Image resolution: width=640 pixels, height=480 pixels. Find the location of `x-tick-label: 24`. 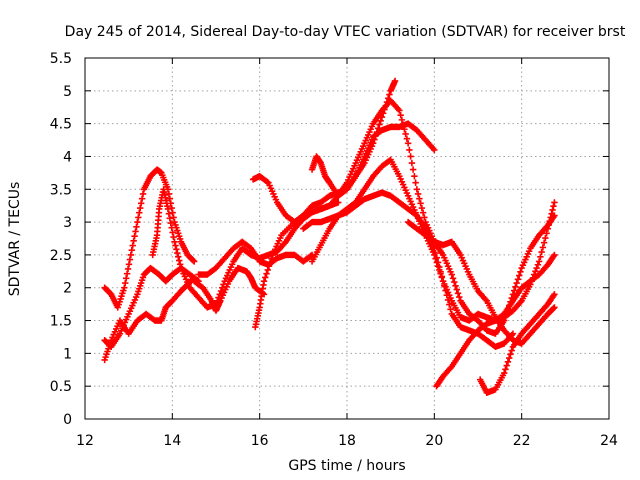

x-tick-label: 24 is located at coordinates (609, 441).